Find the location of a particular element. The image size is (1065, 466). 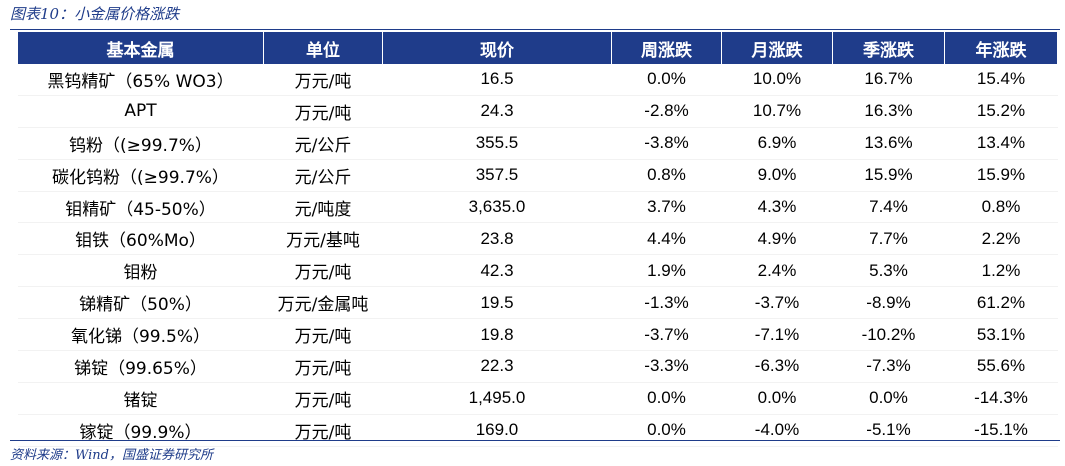

monthly-change-cell: -4.0% is located at coordinates (777, 430).